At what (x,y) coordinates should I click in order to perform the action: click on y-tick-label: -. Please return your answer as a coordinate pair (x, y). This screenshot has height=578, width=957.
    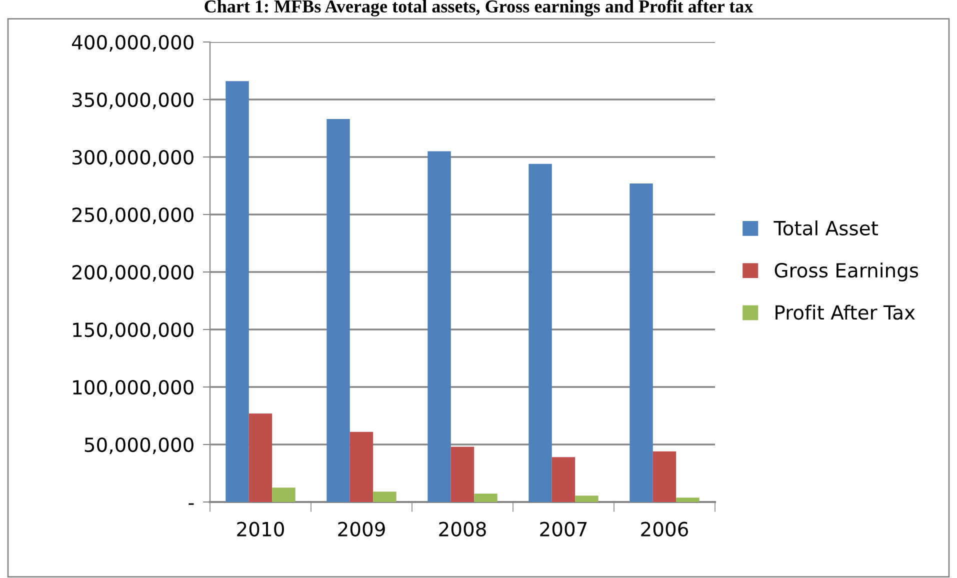
    Looking at the image, I should click on (191, 504).